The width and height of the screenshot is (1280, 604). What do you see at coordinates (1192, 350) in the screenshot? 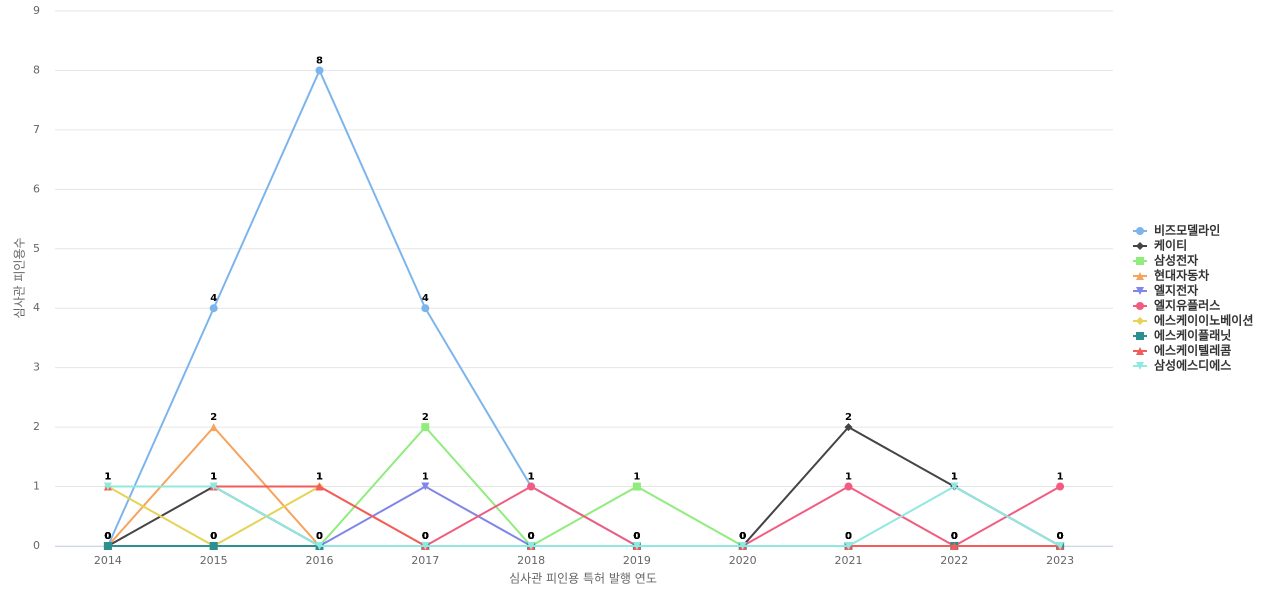
I see `legend-label: 에스케이텔레콤` at bounding box center [1192, 350].